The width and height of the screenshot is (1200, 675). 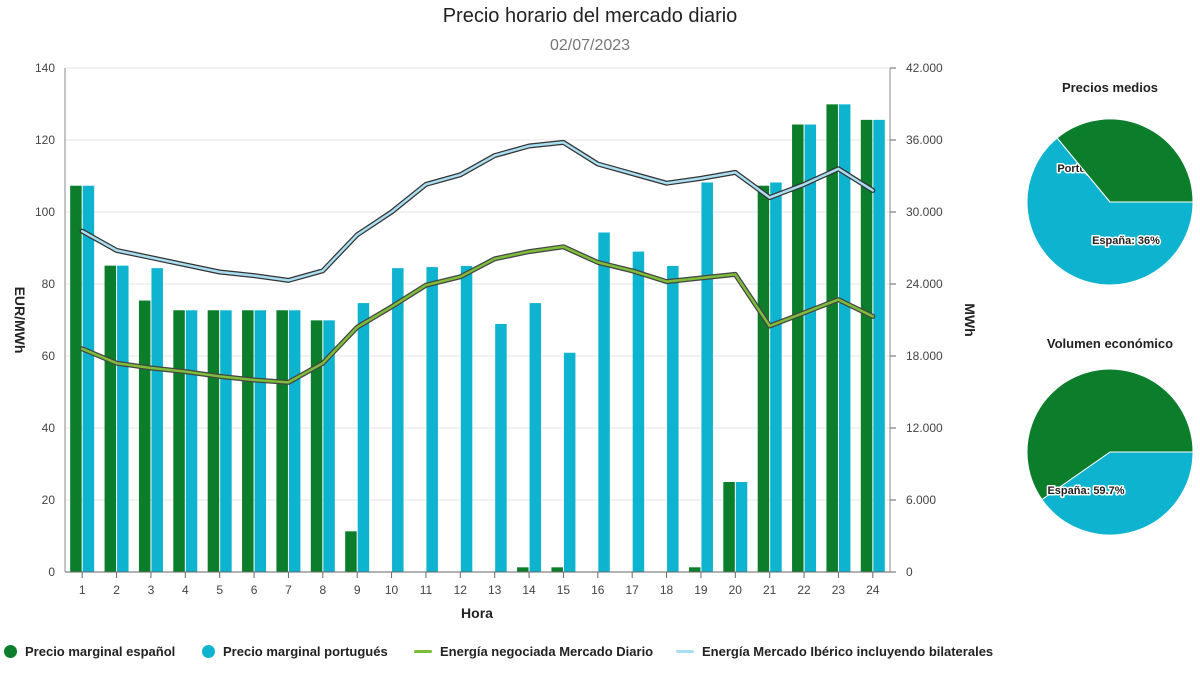 I want to click on y-right-tick-label: 36.000, so click(x=924, y=140).